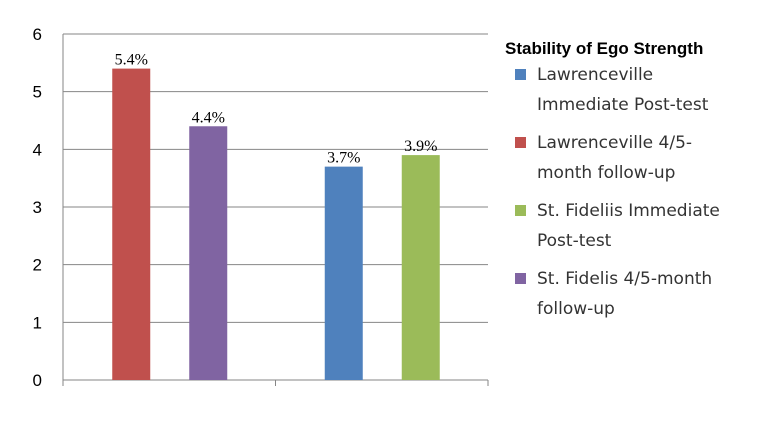 This screenshot has width=781, height=421. Describe the element at coordinates (37, 92) in the screenshot. I see `y-tick-label: 5` at that location.